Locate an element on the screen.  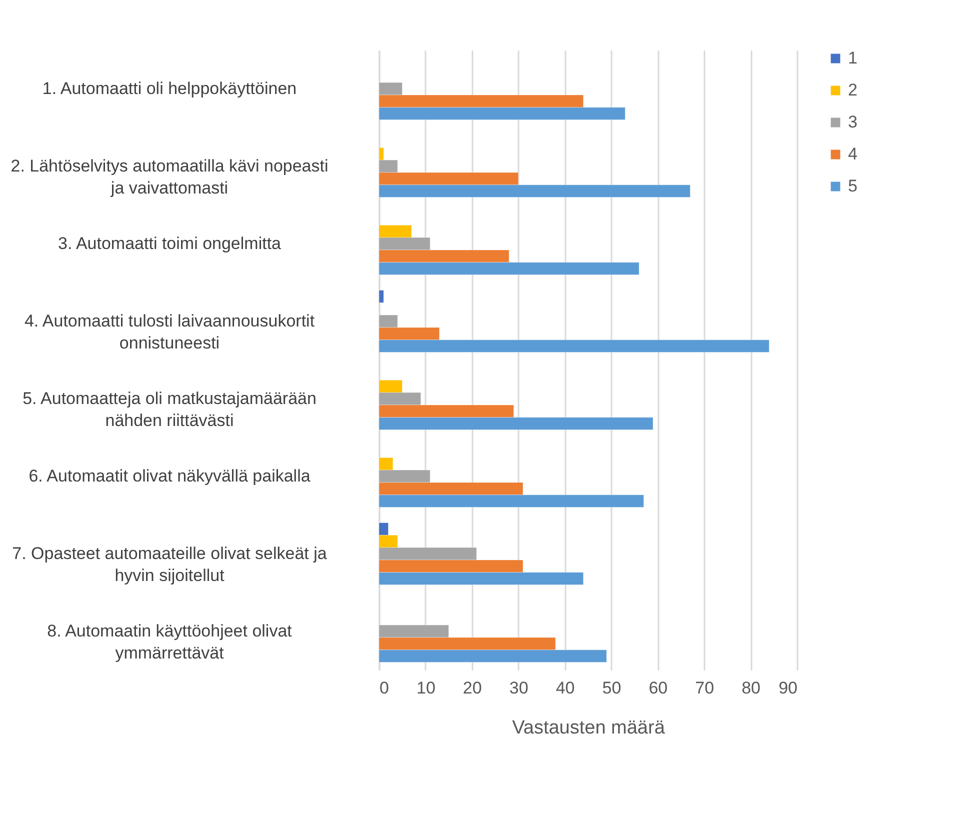
x-tick-label: 60 is located at coordinates (658, 688).